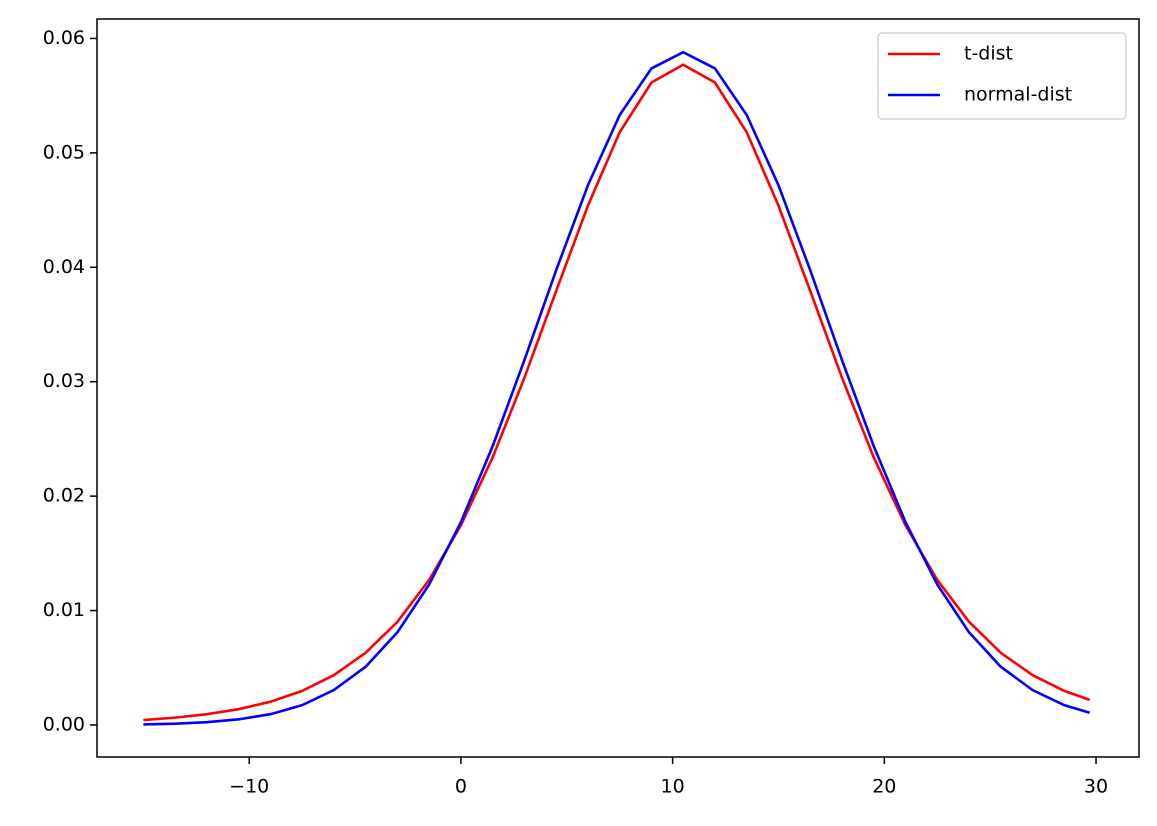 This screenshot has height=826, width=1157. I want to click on legend-label: t-dist, so click(988, 54).